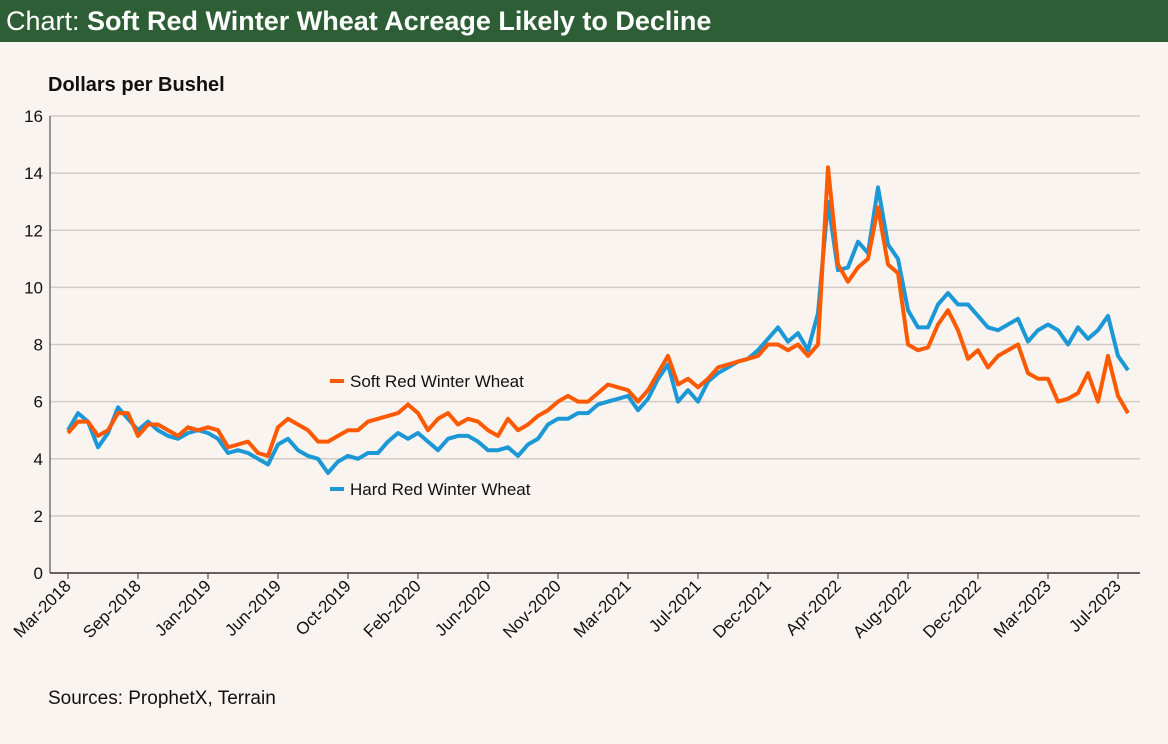 The width and height of the screenshot is (1168, 744). Describe the element at coordinates (38, 345) in the screenshot. I see `y-tick-label: 8` at that location.